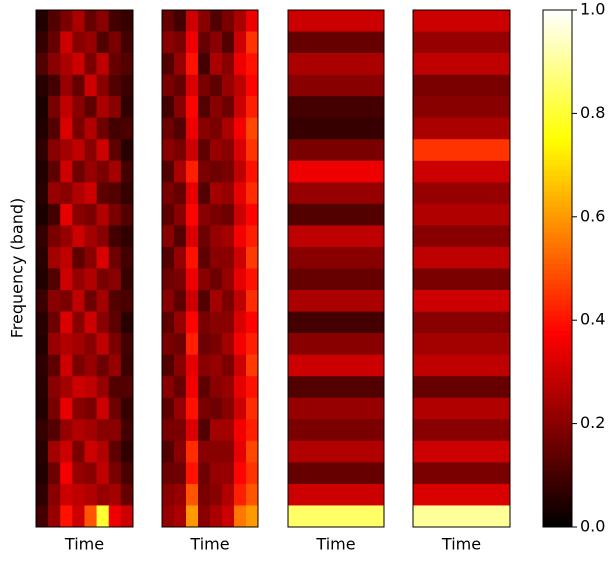 This screenshot has height=582, width=614. I want to click on x-axis-label: Time, so click(335, 544).